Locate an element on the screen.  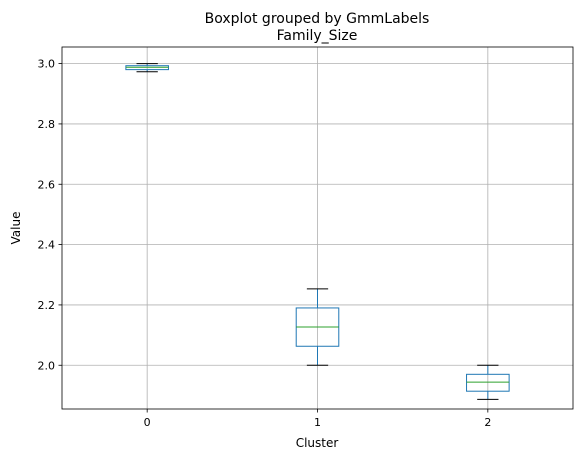
iqr-box is located at coordinates (488, 382).